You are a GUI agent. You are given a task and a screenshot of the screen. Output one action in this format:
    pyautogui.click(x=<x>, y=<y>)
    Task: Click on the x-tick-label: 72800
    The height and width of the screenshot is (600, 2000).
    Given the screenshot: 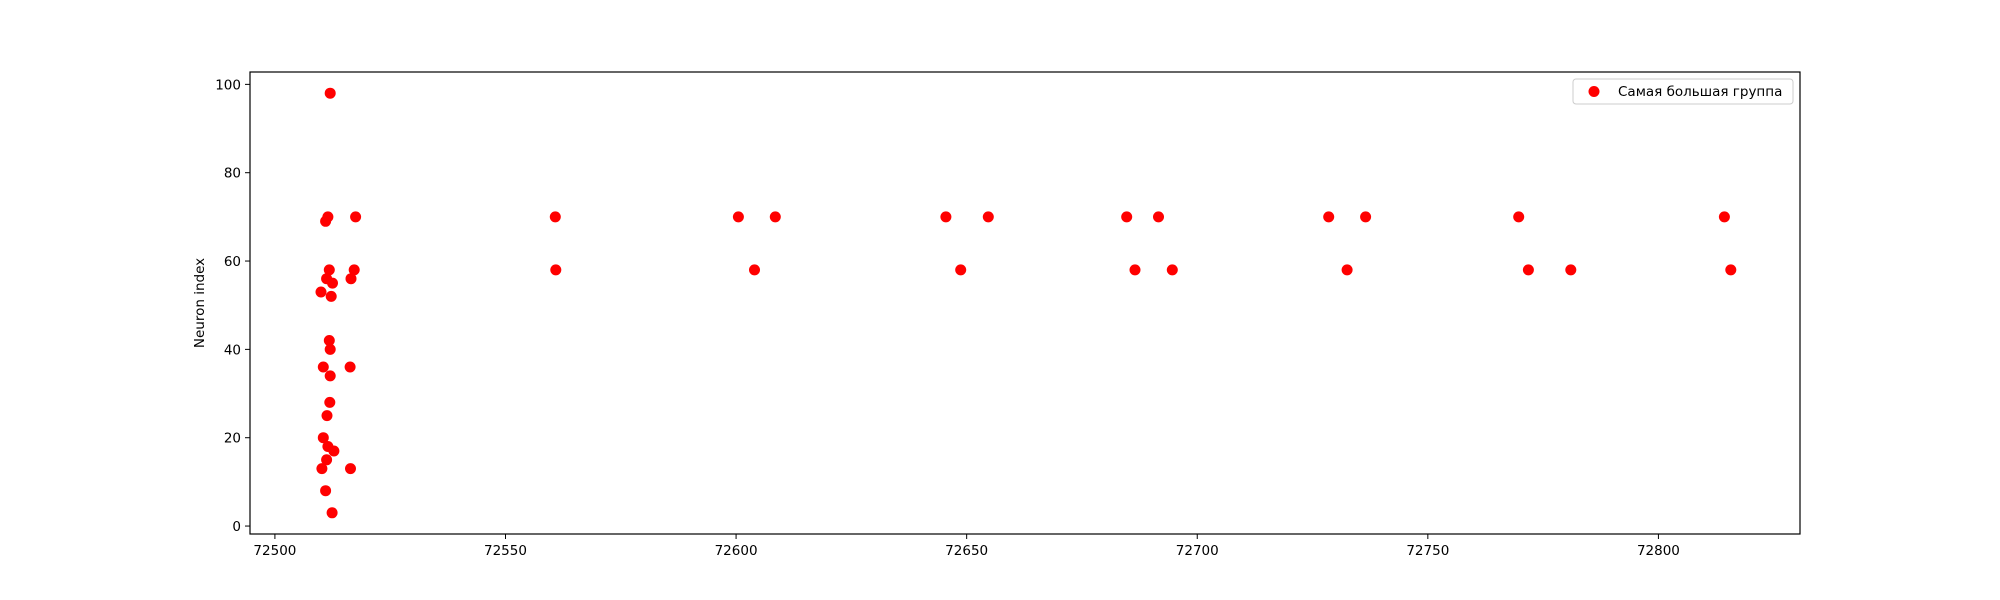 What is the action you would take?
    pyautogui.click(x=1658, y=551)
    